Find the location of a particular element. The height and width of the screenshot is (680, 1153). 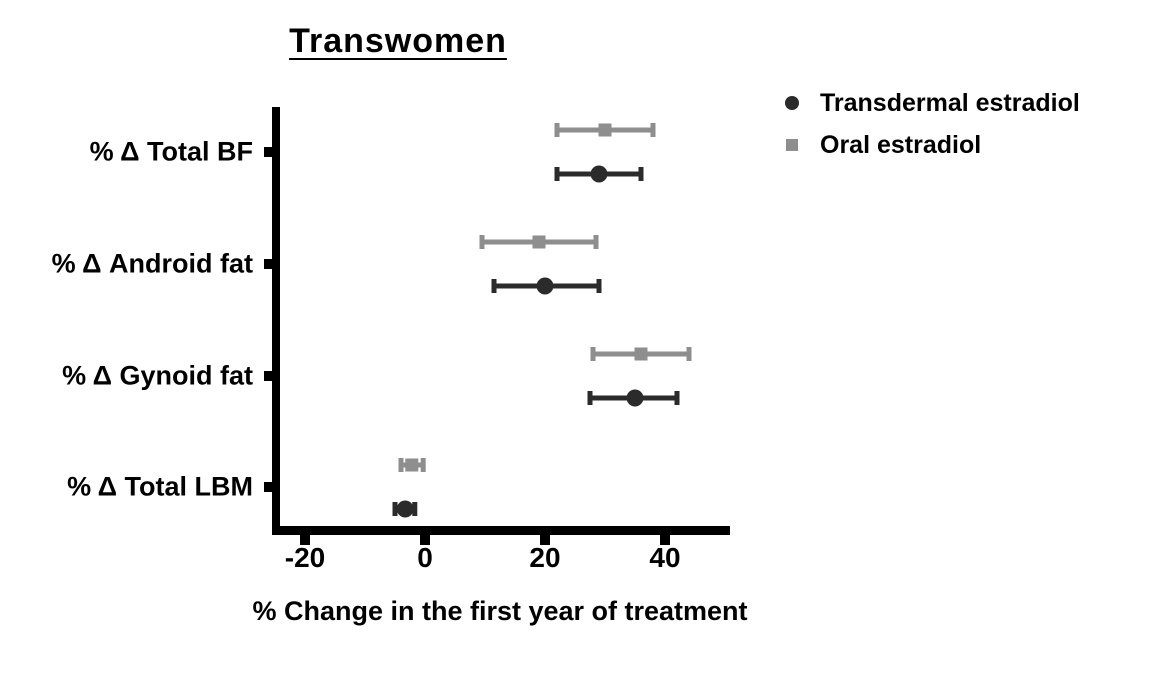

square-marker-icon is located at coordinates (792, 145).